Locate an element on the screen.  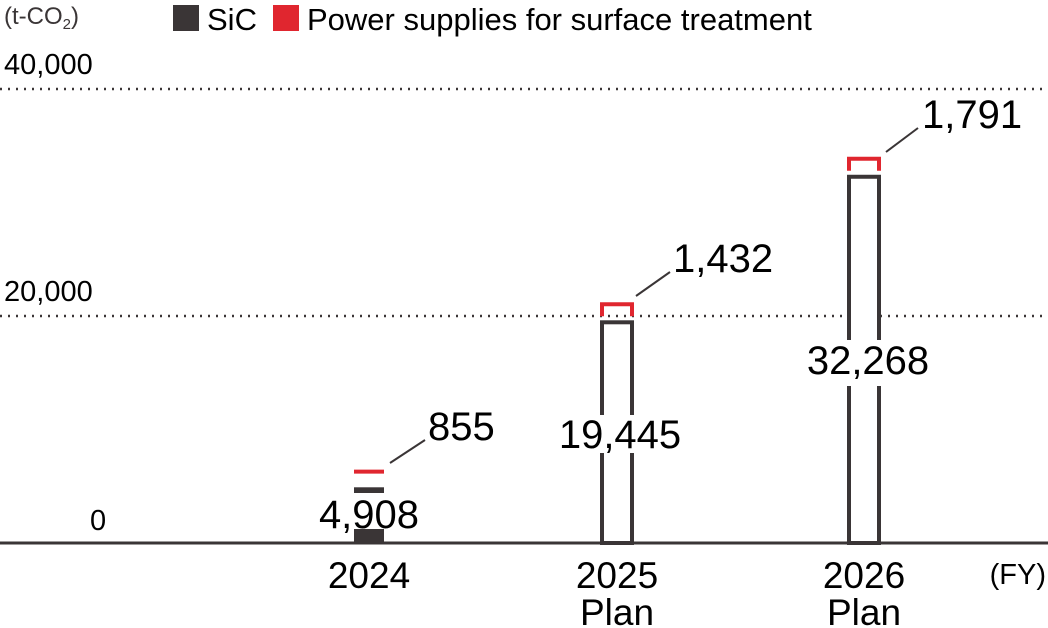
y-unit-label: (t-CO2) is located at coordinates (41, 18).